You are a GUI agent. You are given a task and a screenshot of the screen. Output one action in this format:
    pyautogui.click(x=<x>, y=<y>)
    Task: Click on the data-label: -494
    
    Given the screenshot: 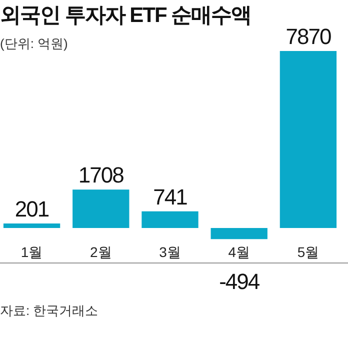 What is the action you would take?
    pyautogui.click(x=239, y=281)
    